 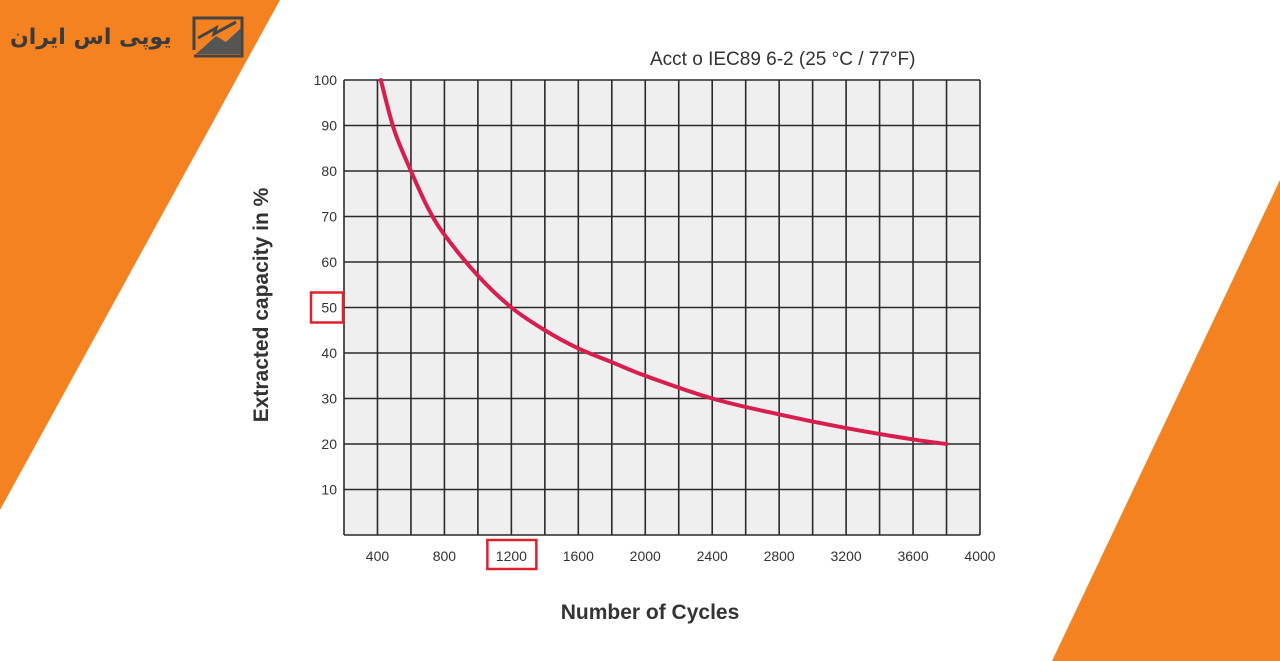 What do you see at coordinates (979, 556) in the screenshot?
I see `x-tick-label: 4000` at bounding box center [979, 556].